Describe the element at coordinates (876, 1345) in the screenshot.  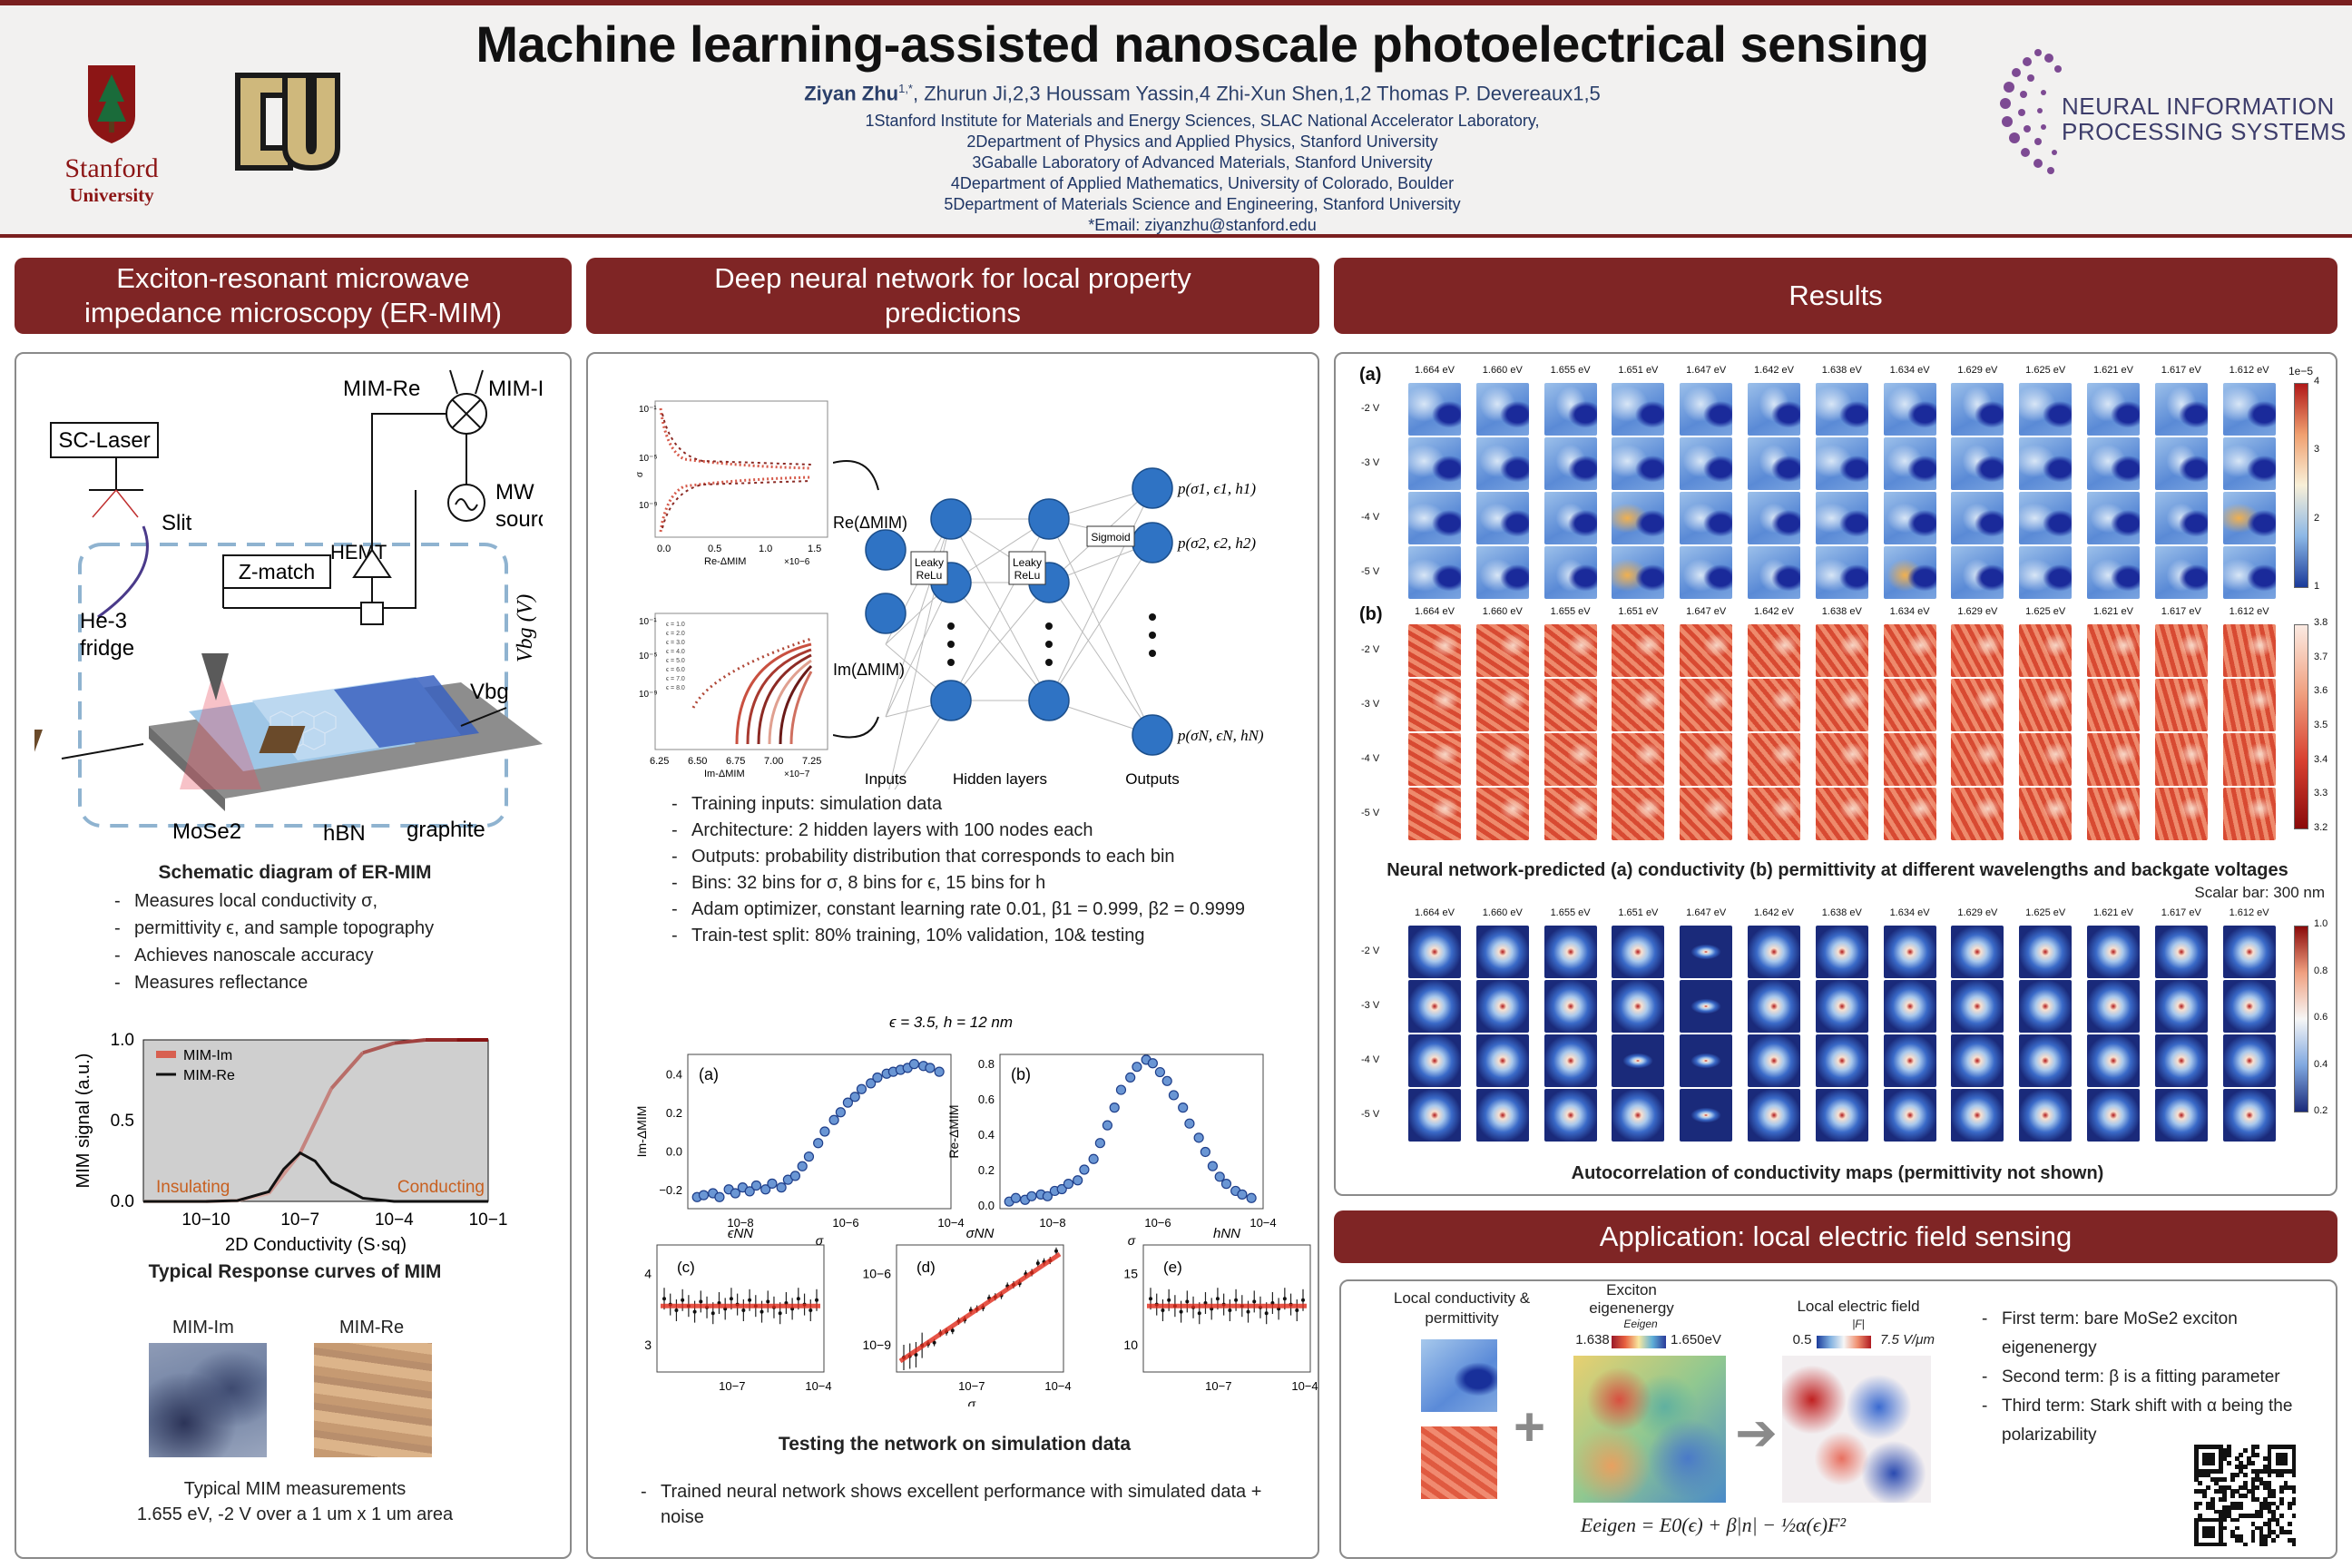
I see `y-tick-label: 10−9` at that location.